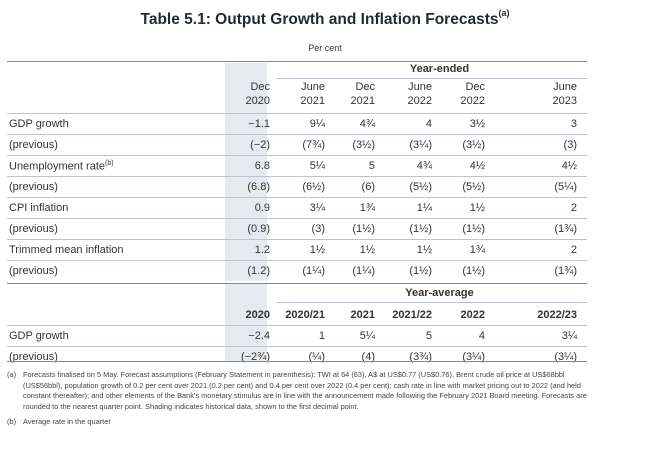 This screenshot has width=650, height=455. What do you see at coordinates (402, 94) in the screenshot?
I see `column-header-3: June 2022` at bounding box center [402, 94].